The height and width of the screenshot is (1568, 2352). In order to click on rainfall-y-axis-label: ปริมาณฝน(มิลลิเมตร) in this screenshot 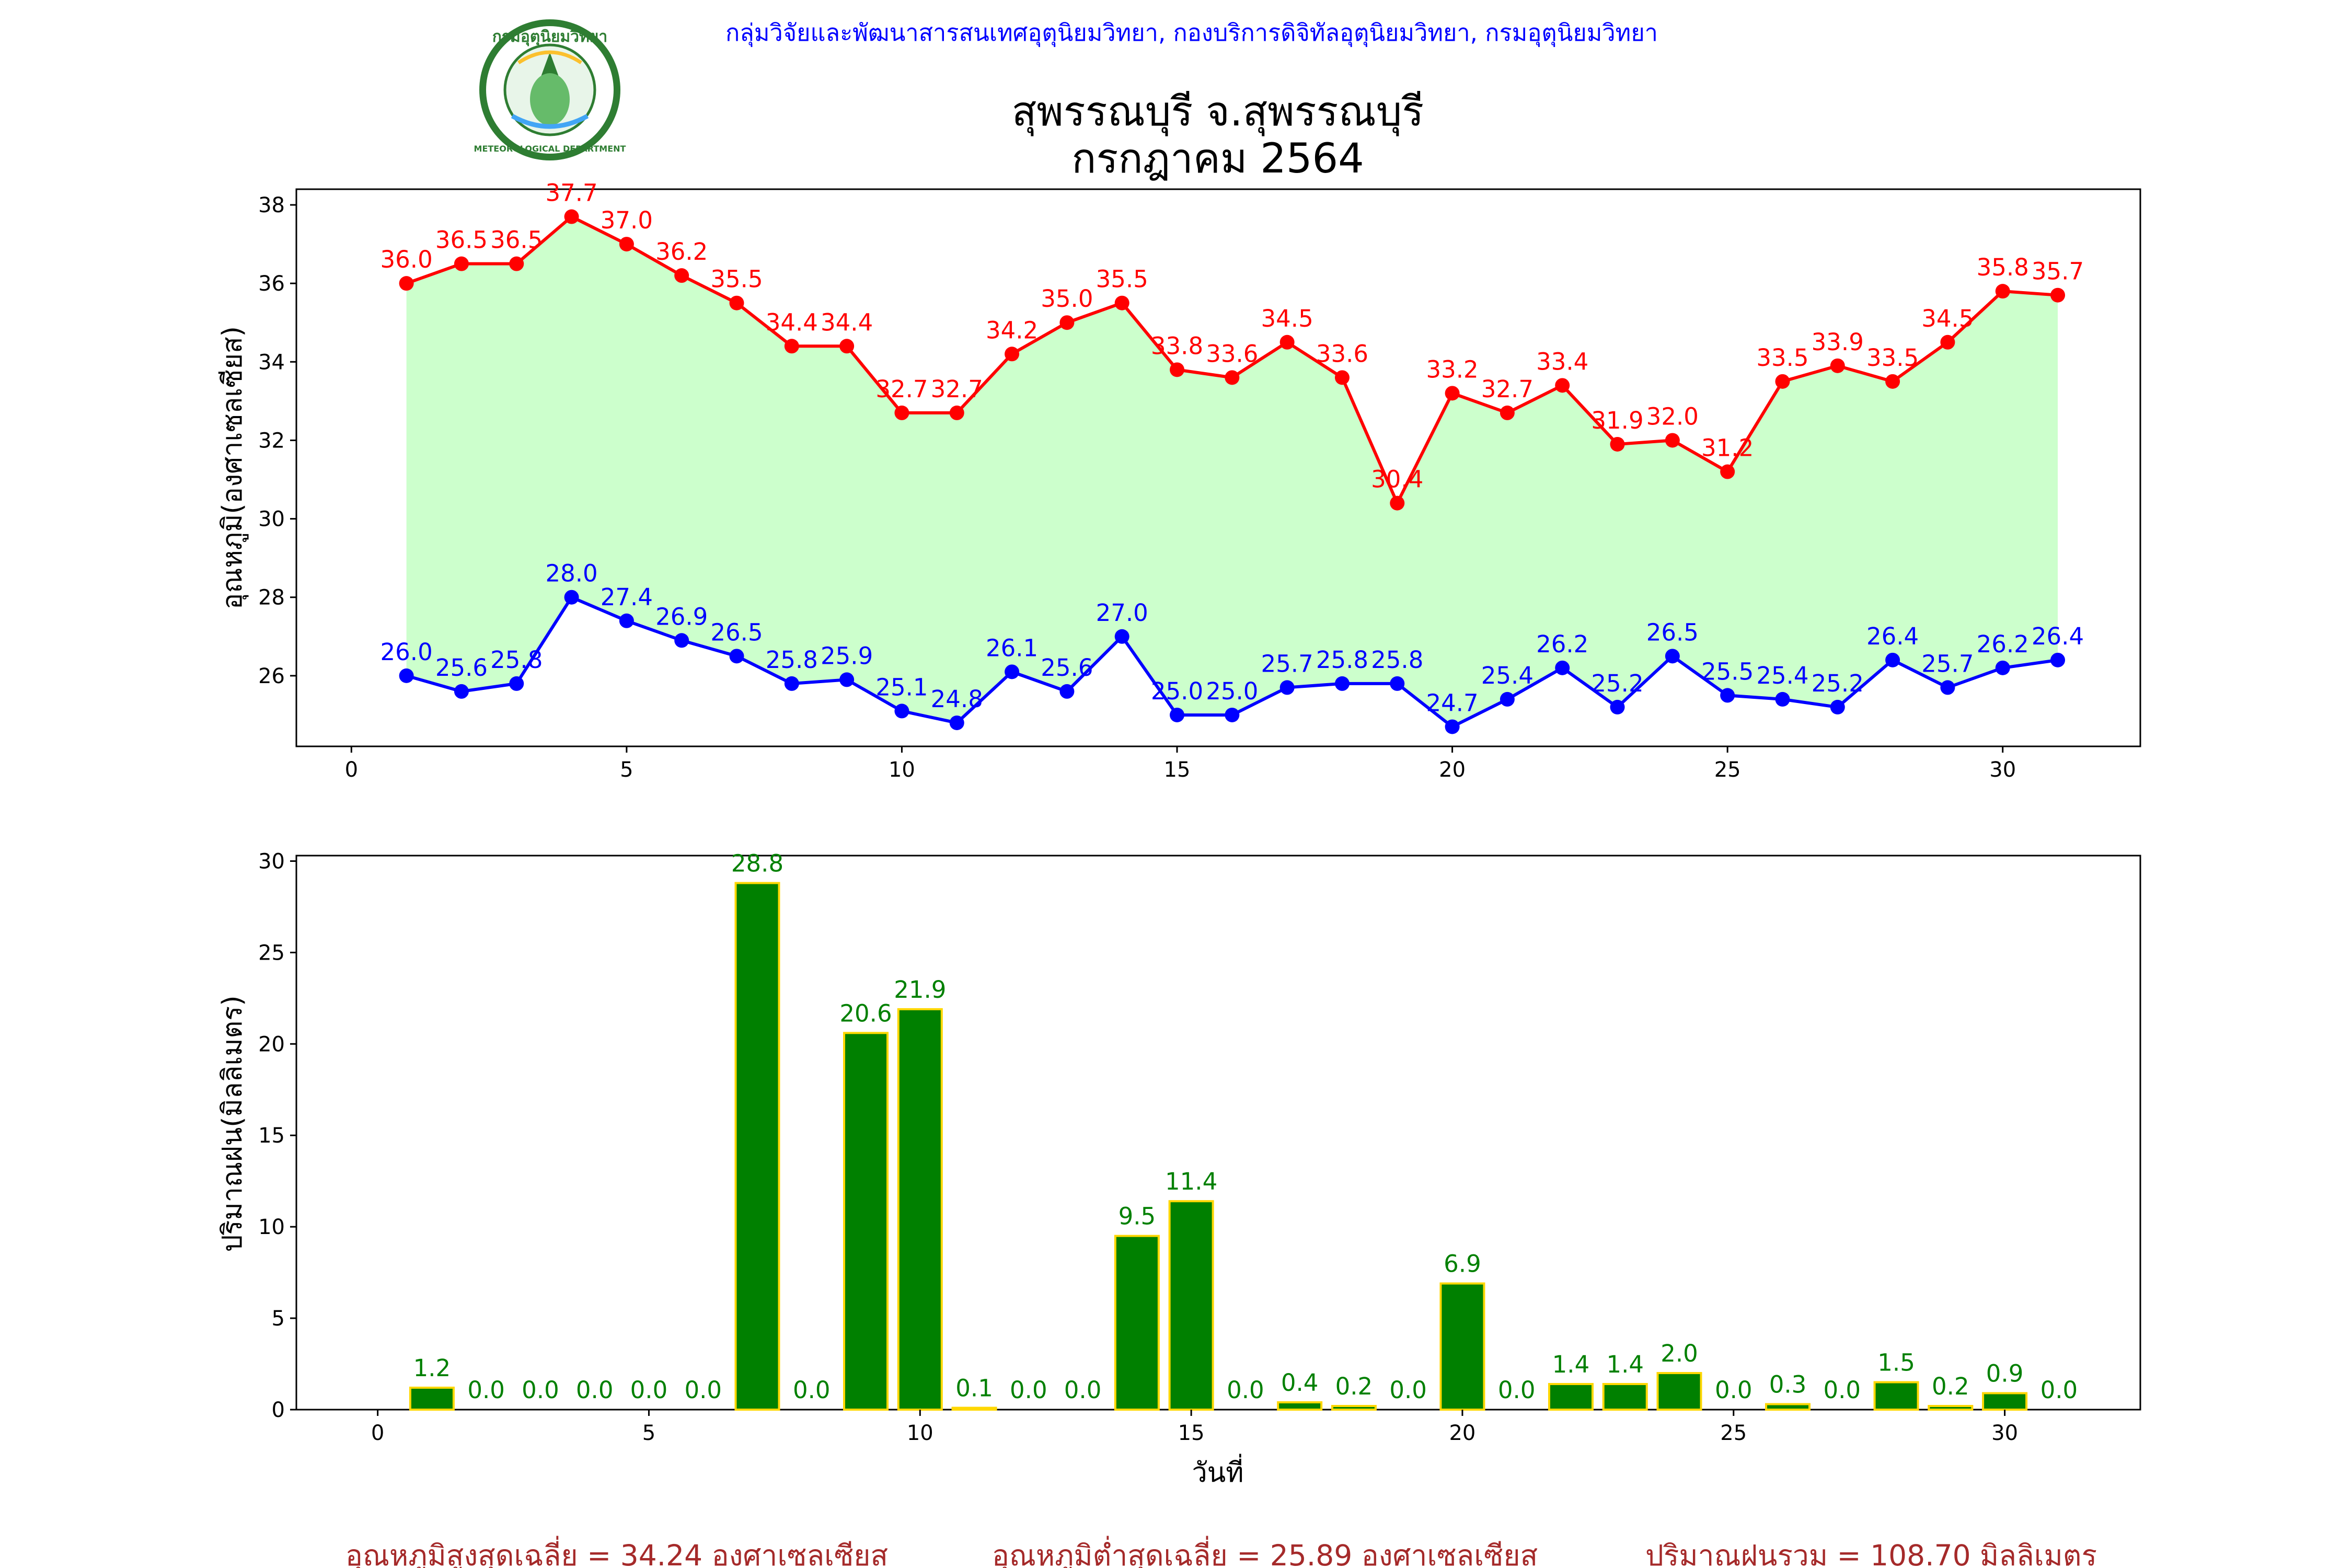, I will do `click(232, 1123)`.